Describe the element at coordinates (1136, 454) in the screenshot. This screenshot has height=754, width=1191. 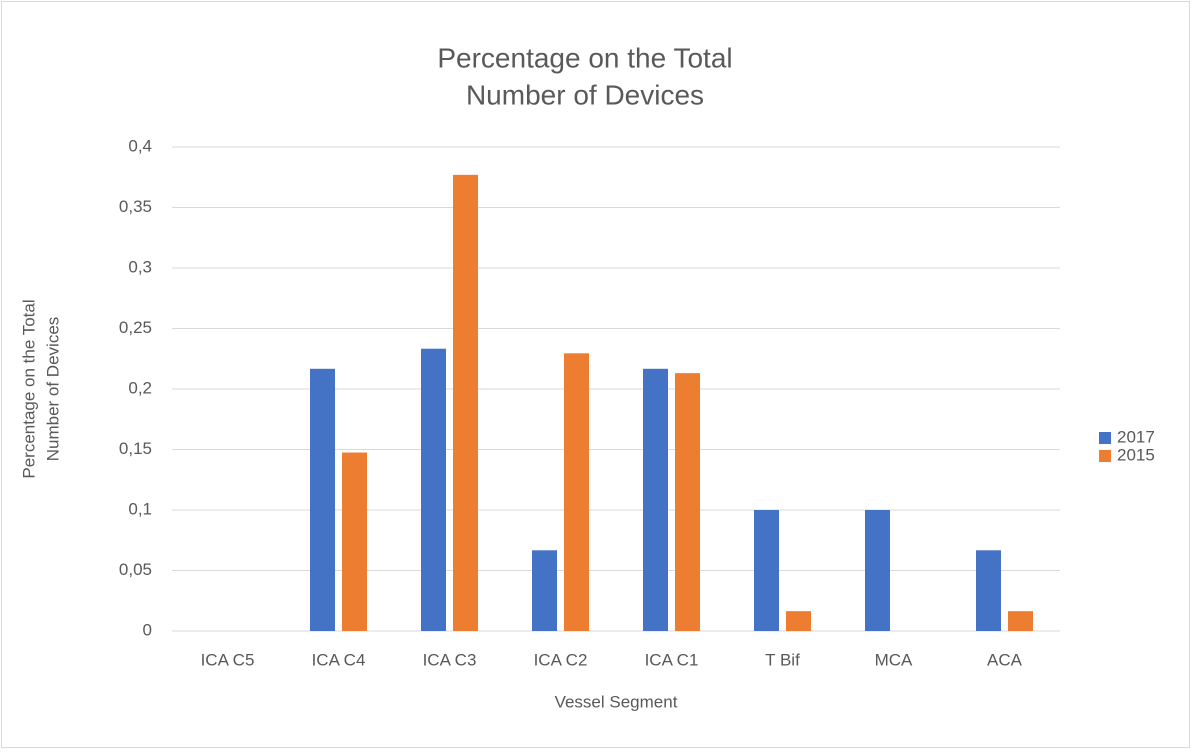
I see `legend-label: 2015` at that location.